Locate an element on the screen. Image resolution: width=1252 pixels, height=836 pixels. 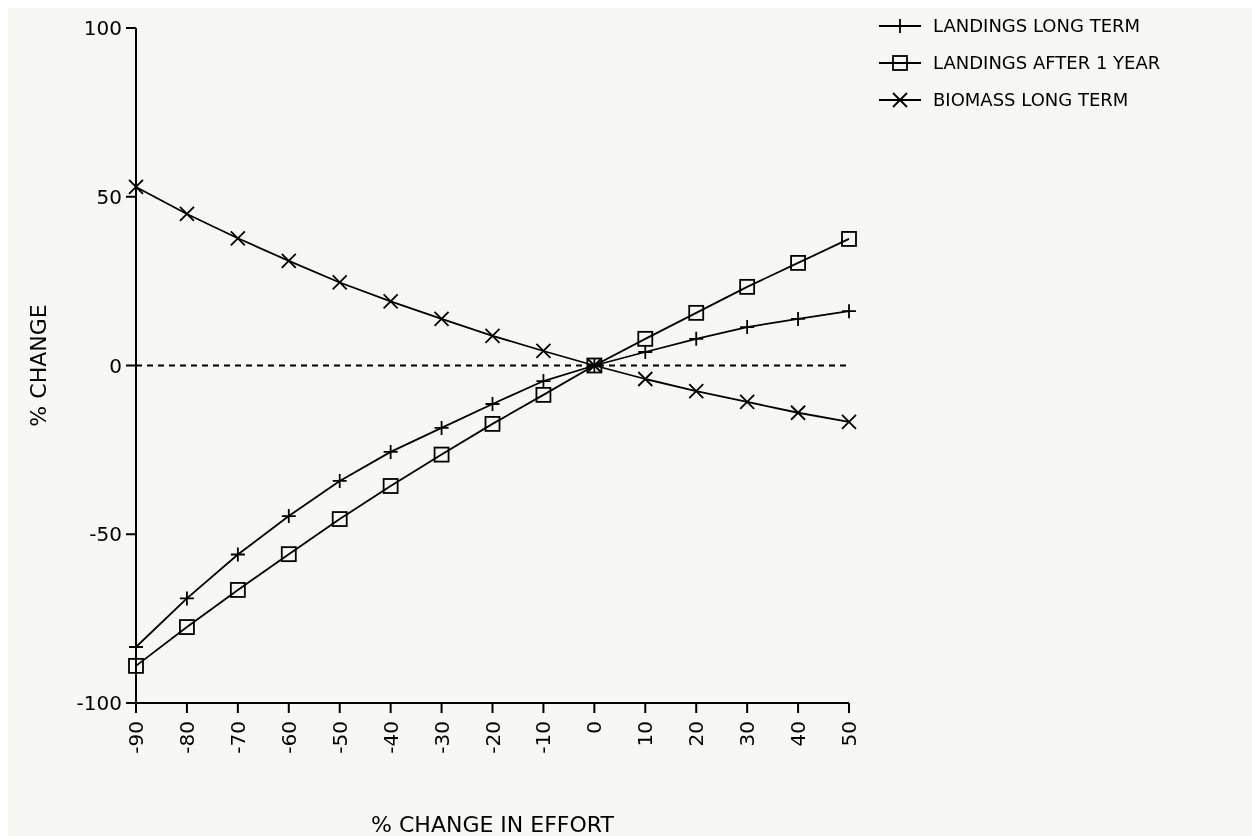
y-tick-label: -100 is located at coordinates (99, 703).